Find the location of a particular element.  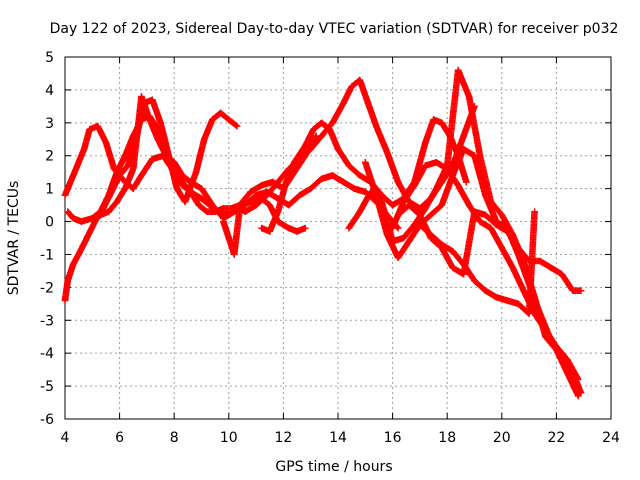

x-tick-label: 14 is located at coordinates (338, 438).